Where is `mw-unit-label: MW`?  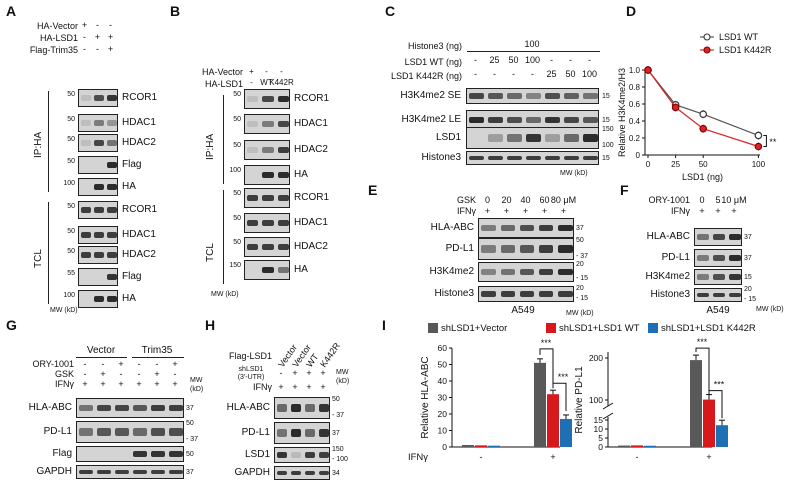
mw-unit-label: MW is located at coordinates (196, 380).